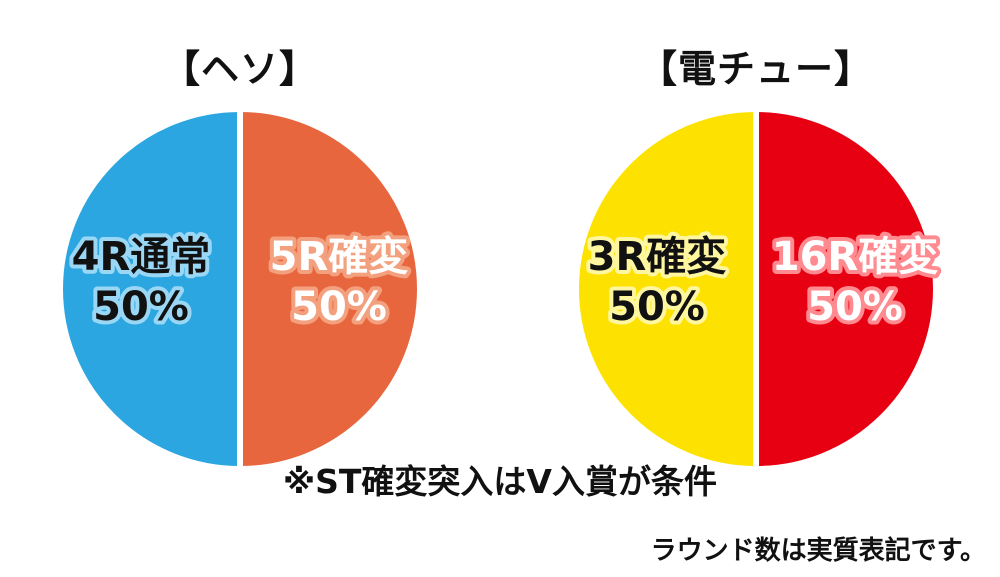 The height and width of the screenshot is (577, 1000). I want to click on slice-5r-kakuhen-label: 5R確変, so click(339, 257).